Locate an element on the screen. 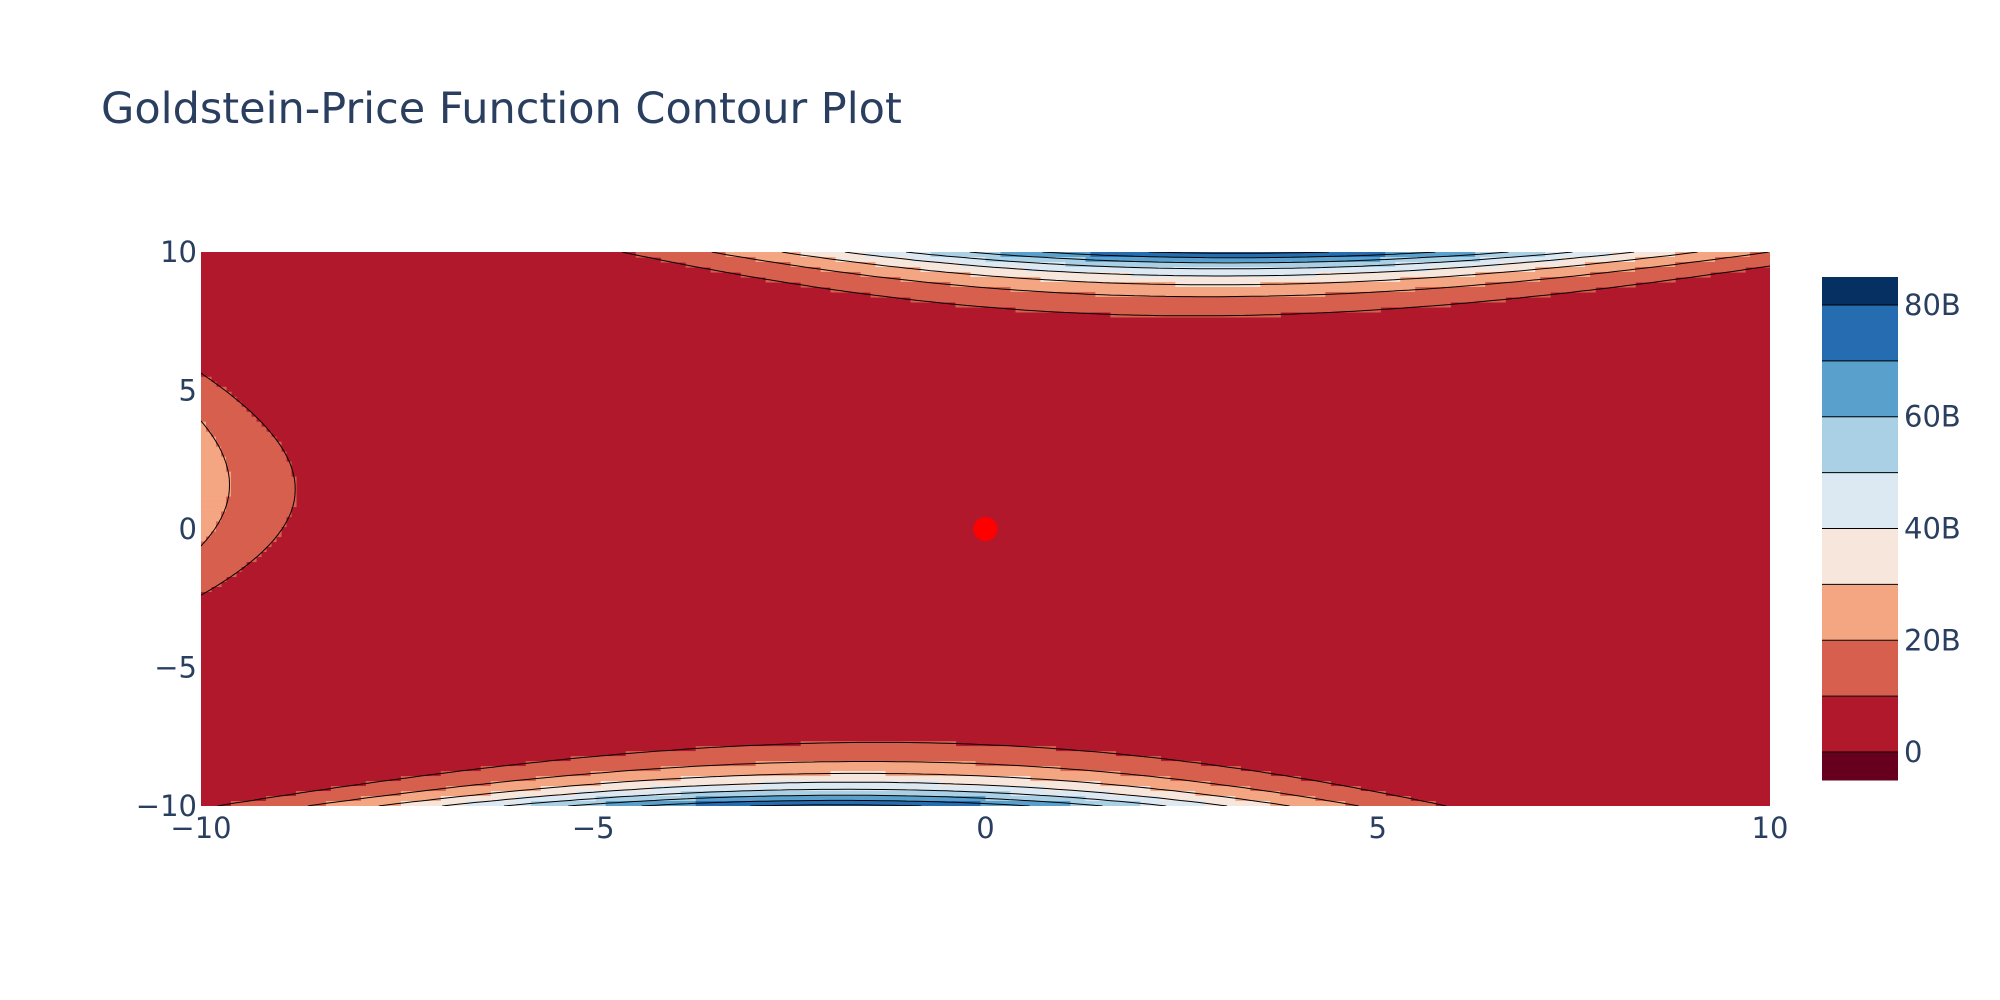 This screenshot has height=1000, width=2000. colorbar-tick-label: 0 is located at coordinates (1913, 752).